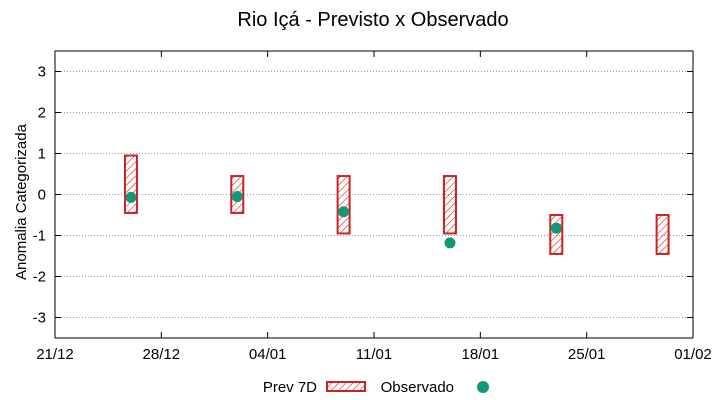 The image size is (720, 400). Describe the element at coordinates (42, 154) in the screenshot. I see `y-tick-label: 1` at that location.